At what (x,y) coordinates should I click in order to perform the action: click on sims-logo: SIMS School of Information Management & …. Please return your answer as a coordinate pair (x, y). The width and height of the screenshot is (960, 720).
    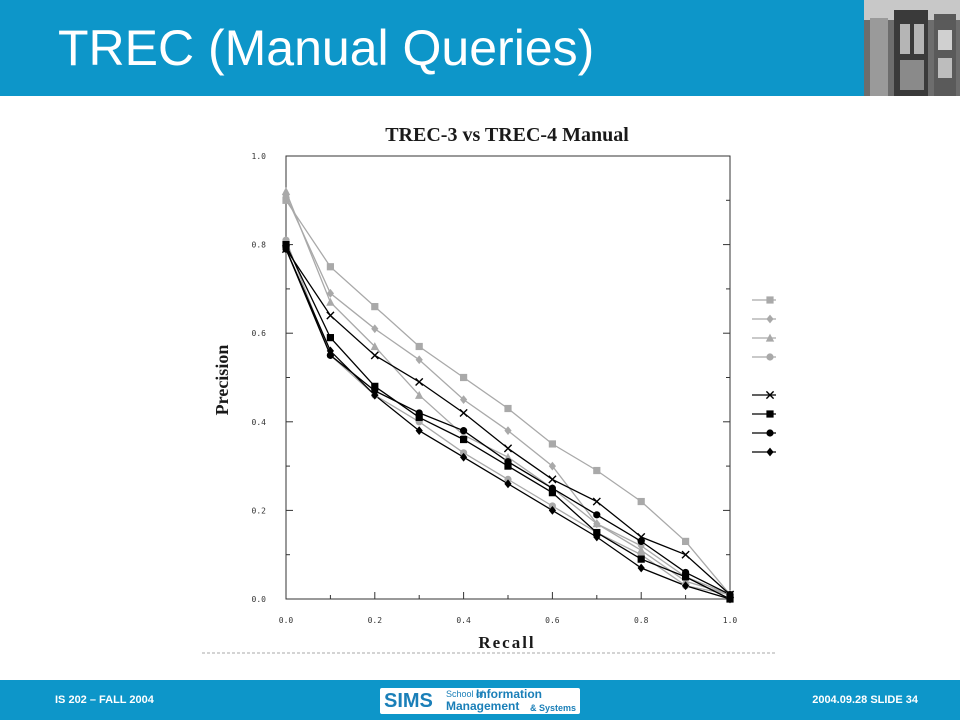
    Looking at the image, I should click on (480, 701).